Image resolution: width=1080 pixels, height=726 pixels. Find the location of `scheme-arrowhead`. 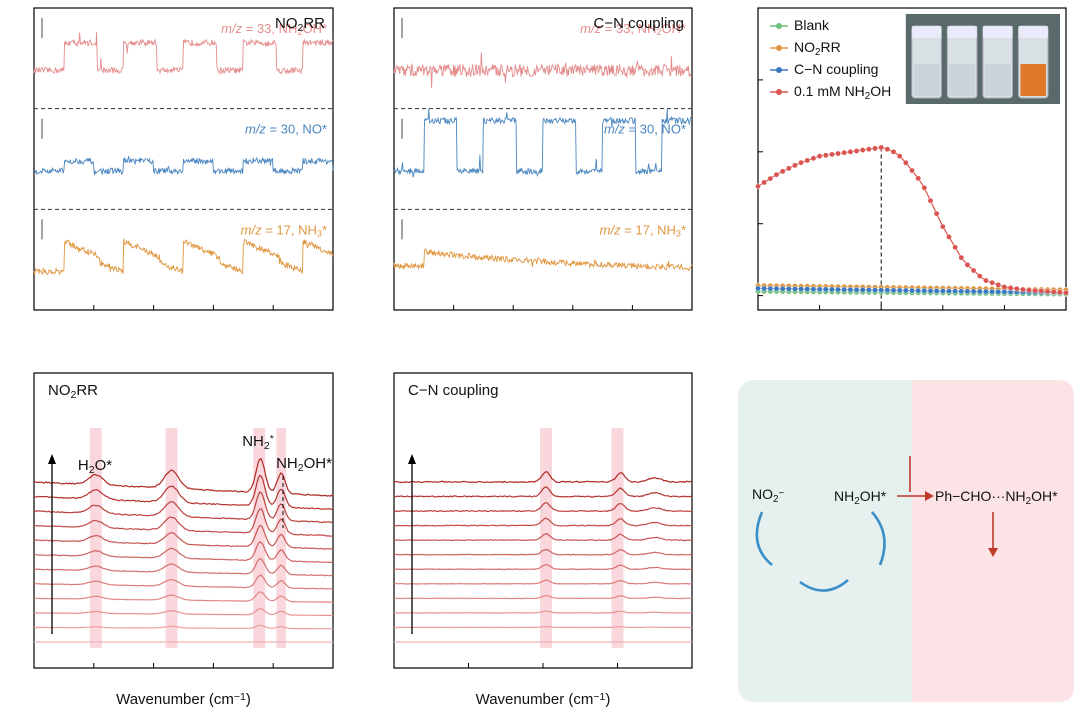

scheme-arrowhead is located at coordinates (929, 496).